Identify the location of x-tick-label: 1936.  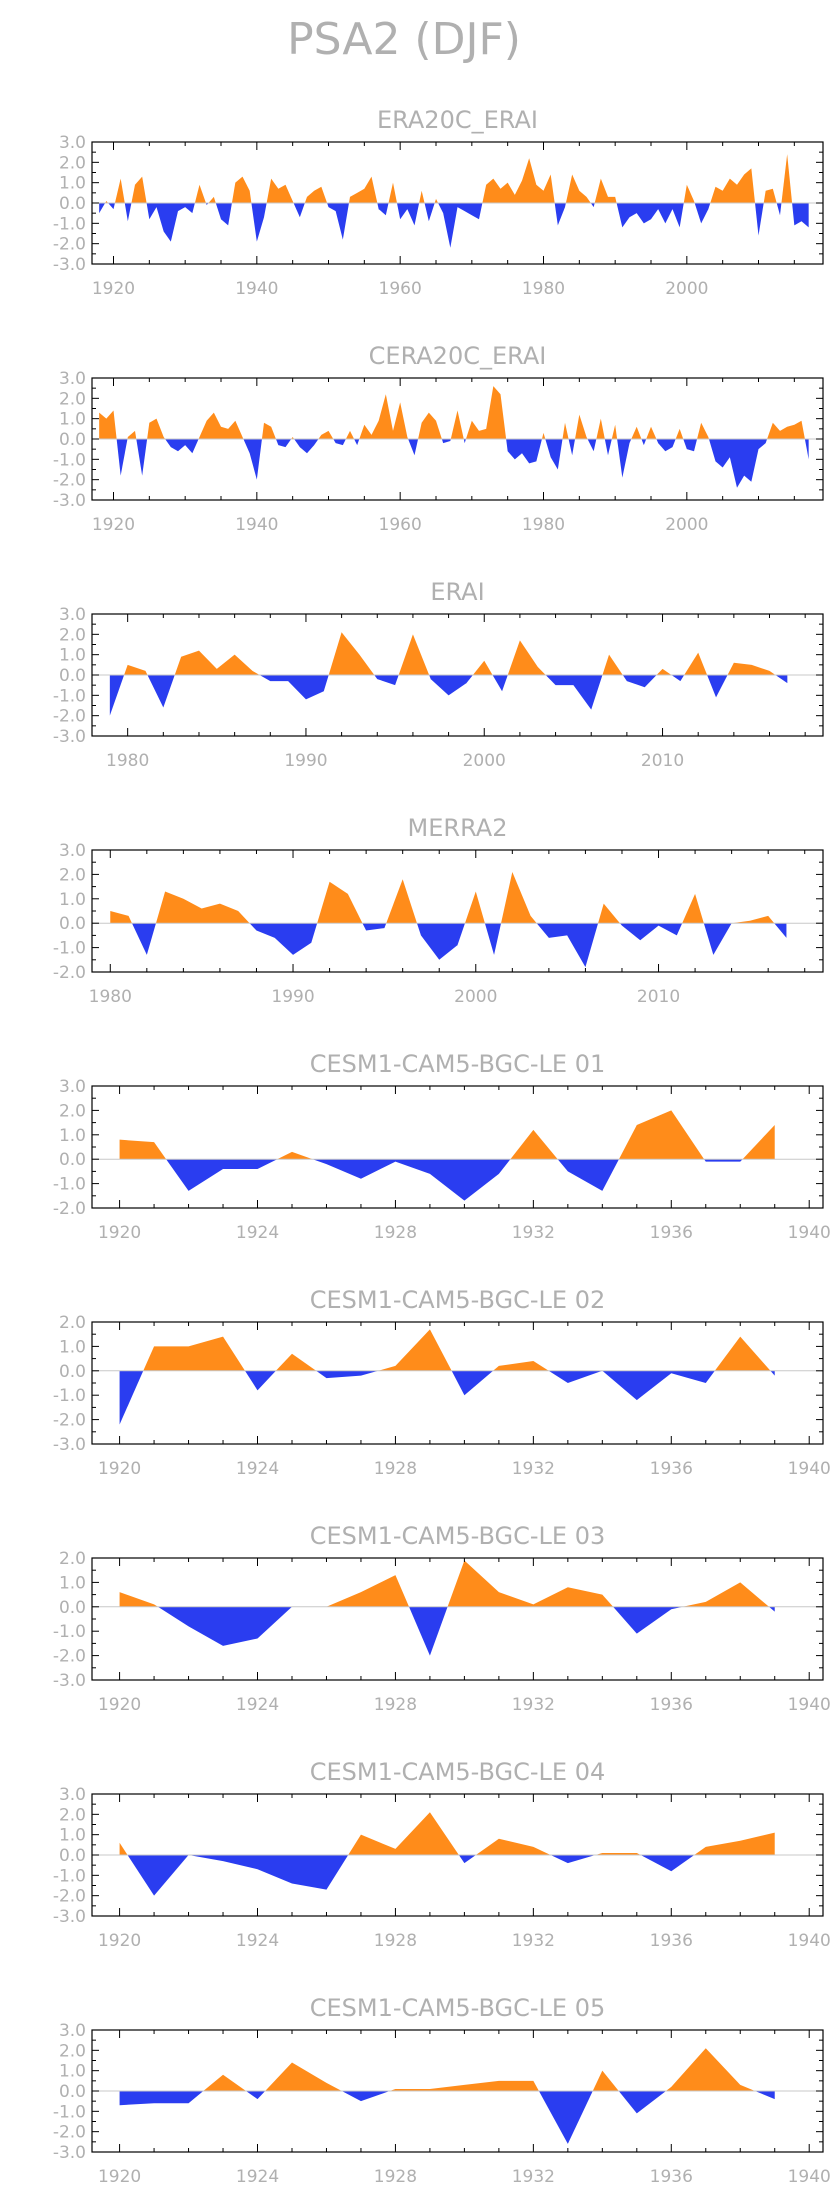
(671, 1469).